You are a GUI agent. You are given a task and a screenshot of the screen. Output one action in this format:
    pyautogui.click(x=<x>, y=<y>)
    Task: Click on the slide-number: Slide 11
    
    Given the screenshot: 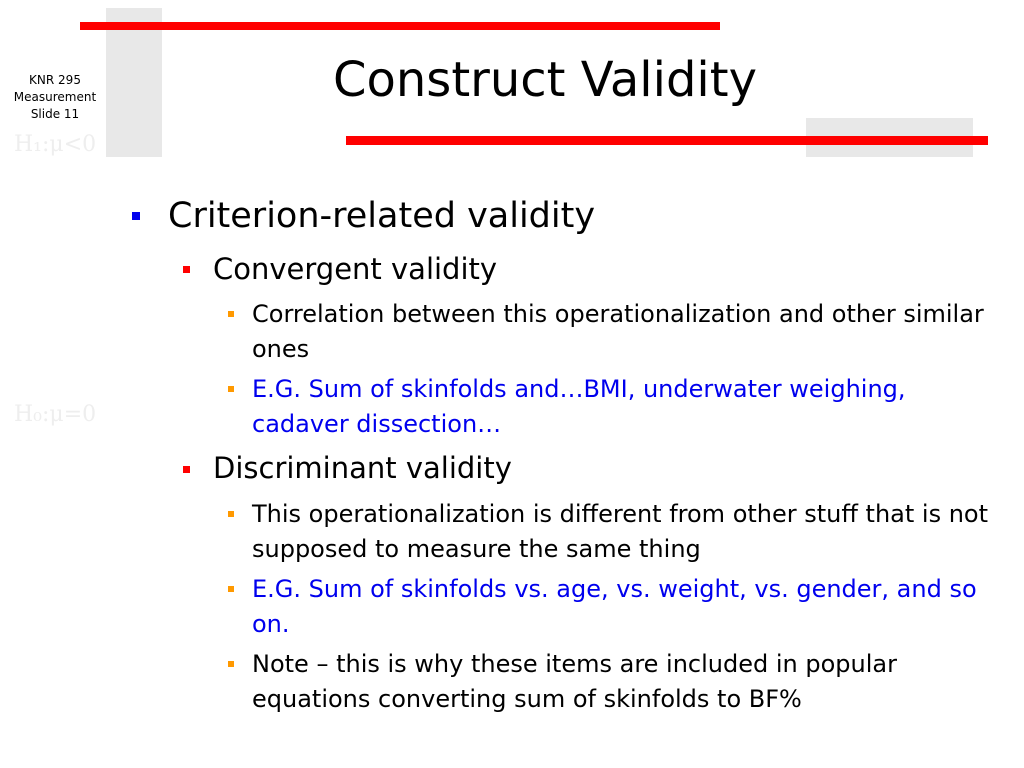 What is the action you would take?
    pyautogui.click(x=55, y=114)
    